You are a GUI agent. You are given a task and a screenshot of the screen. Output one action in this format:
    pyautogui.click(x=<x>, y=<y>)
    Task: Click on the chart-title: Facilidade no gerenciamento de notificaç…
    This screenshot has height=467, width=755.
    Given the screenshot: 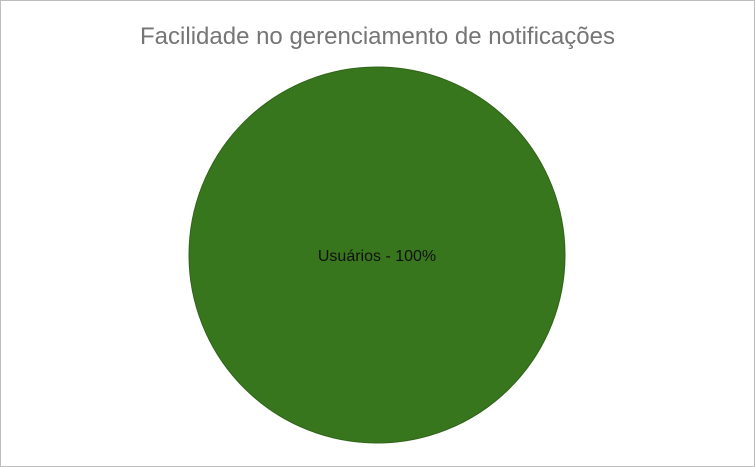 What is the action you would take?
    pyautogui.click(x=377, y=36)
    